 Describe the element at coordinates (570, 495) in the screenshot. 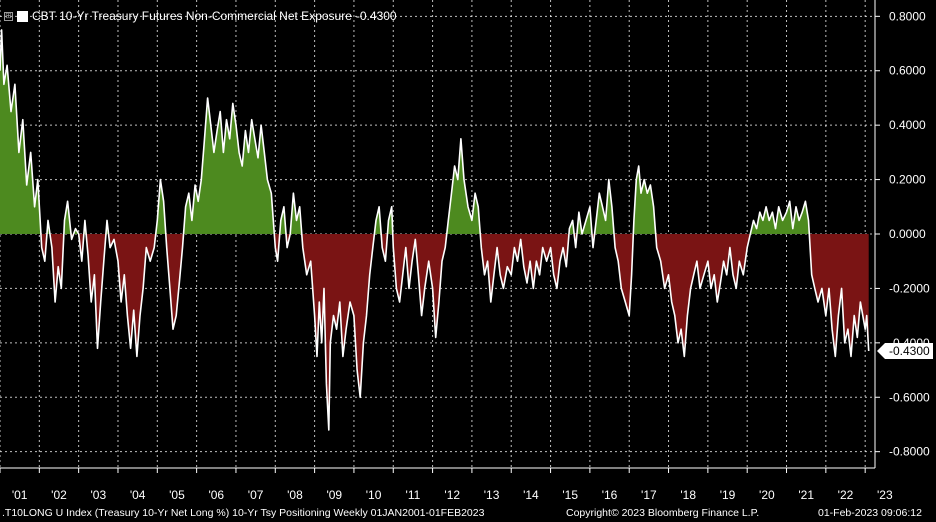

I see `x-tick-label: '15` at that location.